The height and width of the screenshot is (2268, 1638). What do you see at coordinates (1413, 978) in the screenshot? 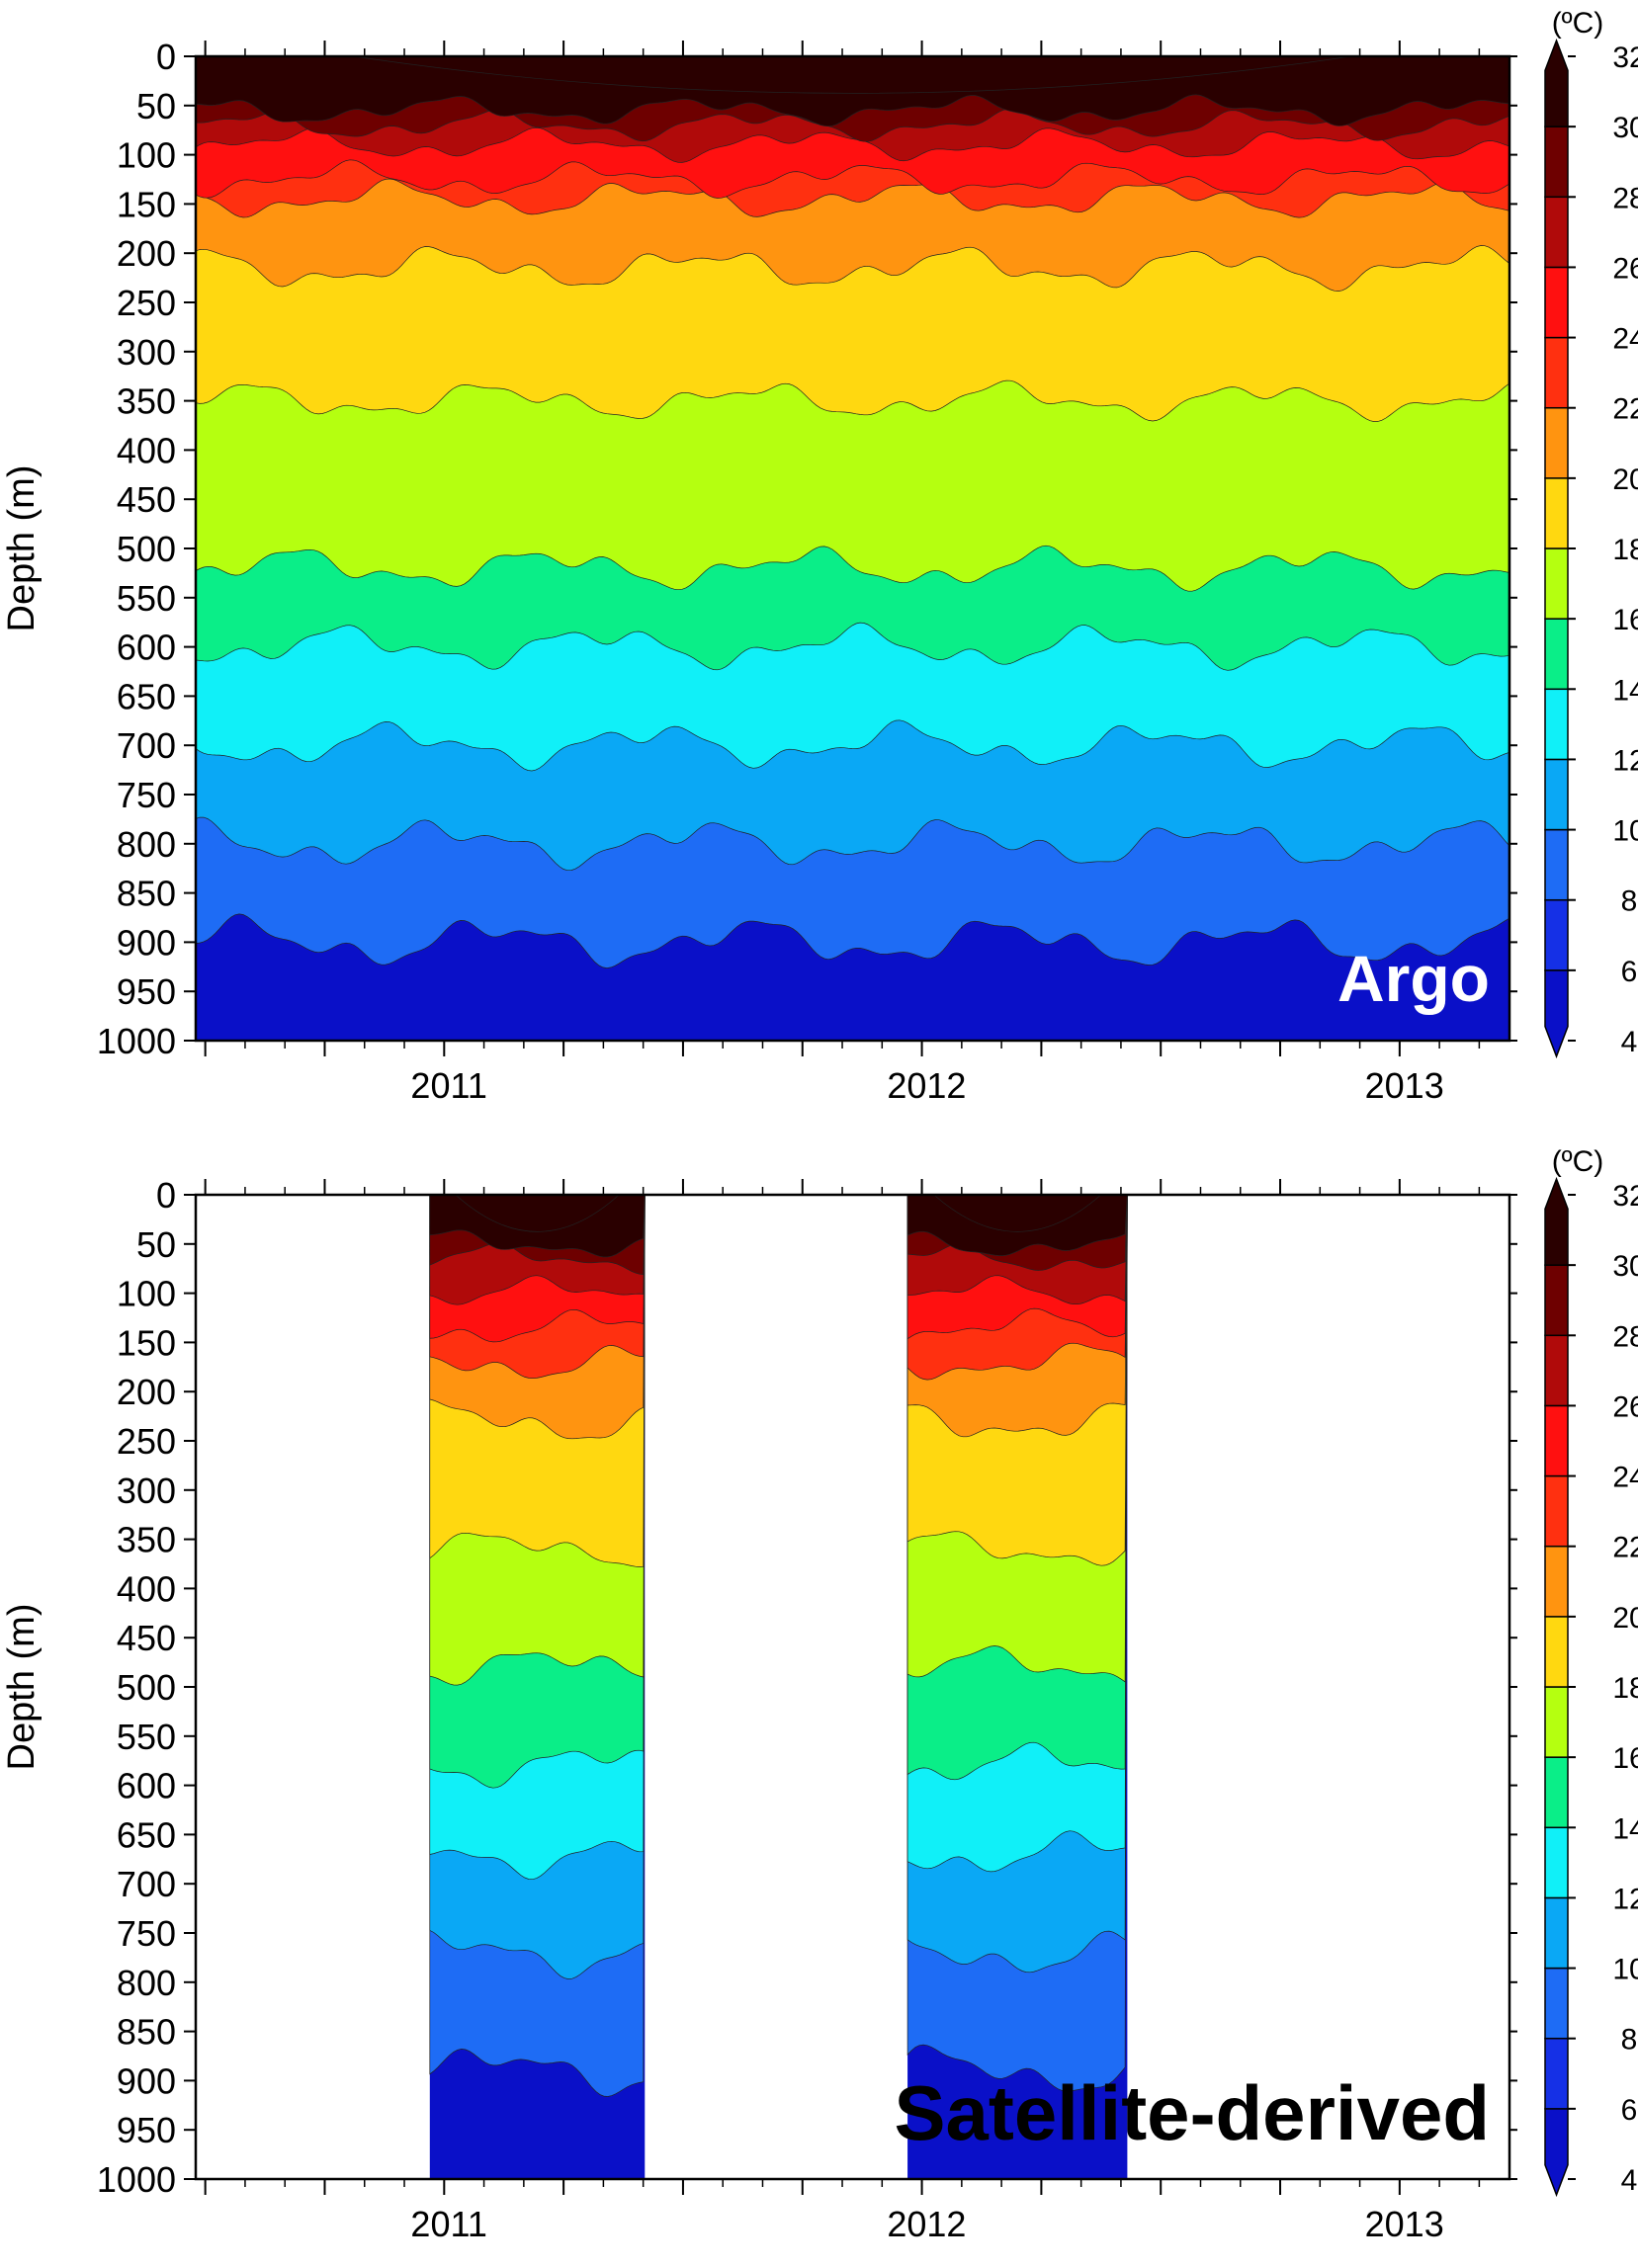
I see `panel-label: Argo` at bounding box center [1413, 978].